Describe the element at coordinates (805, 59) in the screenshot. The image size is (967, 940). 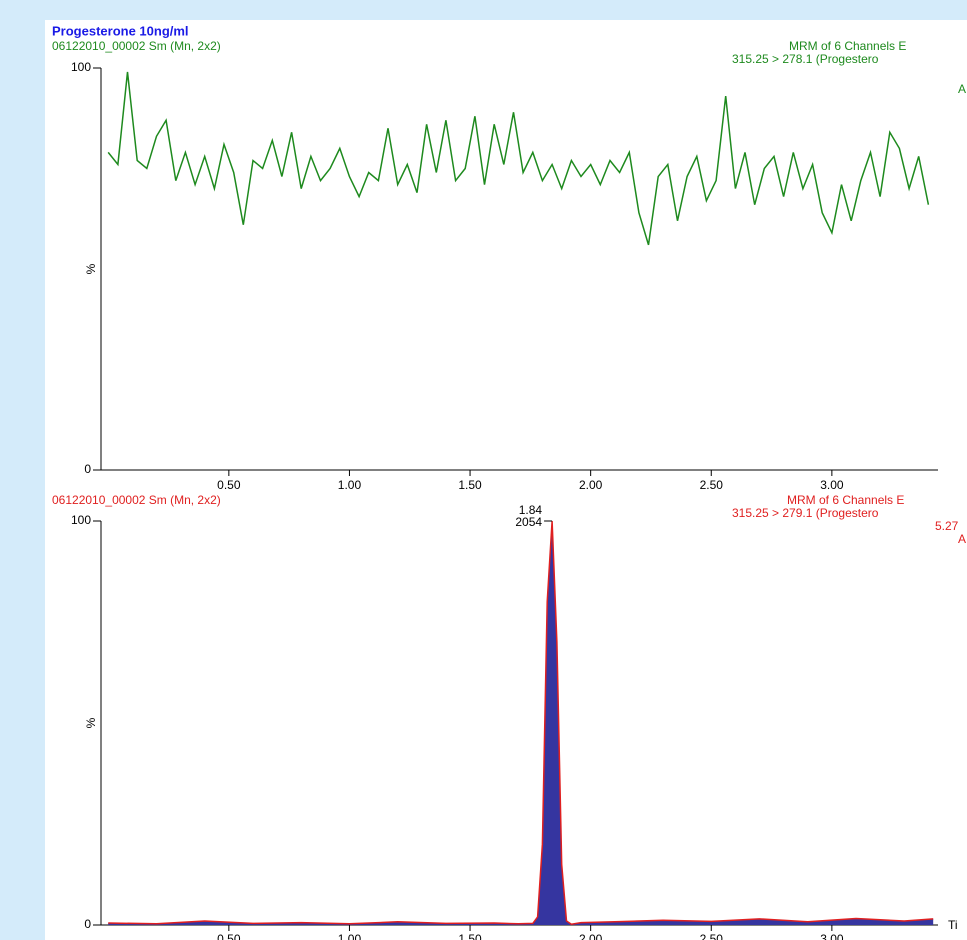
I see `header-text: 315.25 > 278.1 (Progestero` at that location.